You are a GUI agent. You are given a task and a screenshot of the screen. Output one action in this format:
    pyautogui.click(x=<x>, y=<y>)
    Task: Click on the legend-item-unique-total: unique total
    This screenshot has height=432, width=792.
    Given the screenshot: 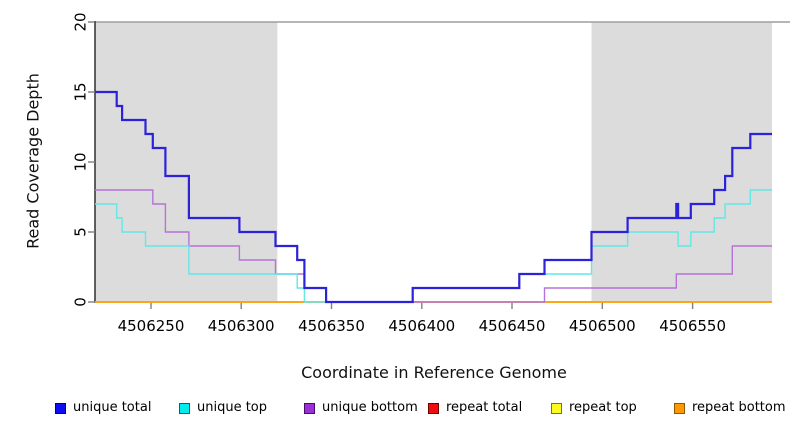 What is the action you would take?
    pyautogui.click(x=103, y=408)
    